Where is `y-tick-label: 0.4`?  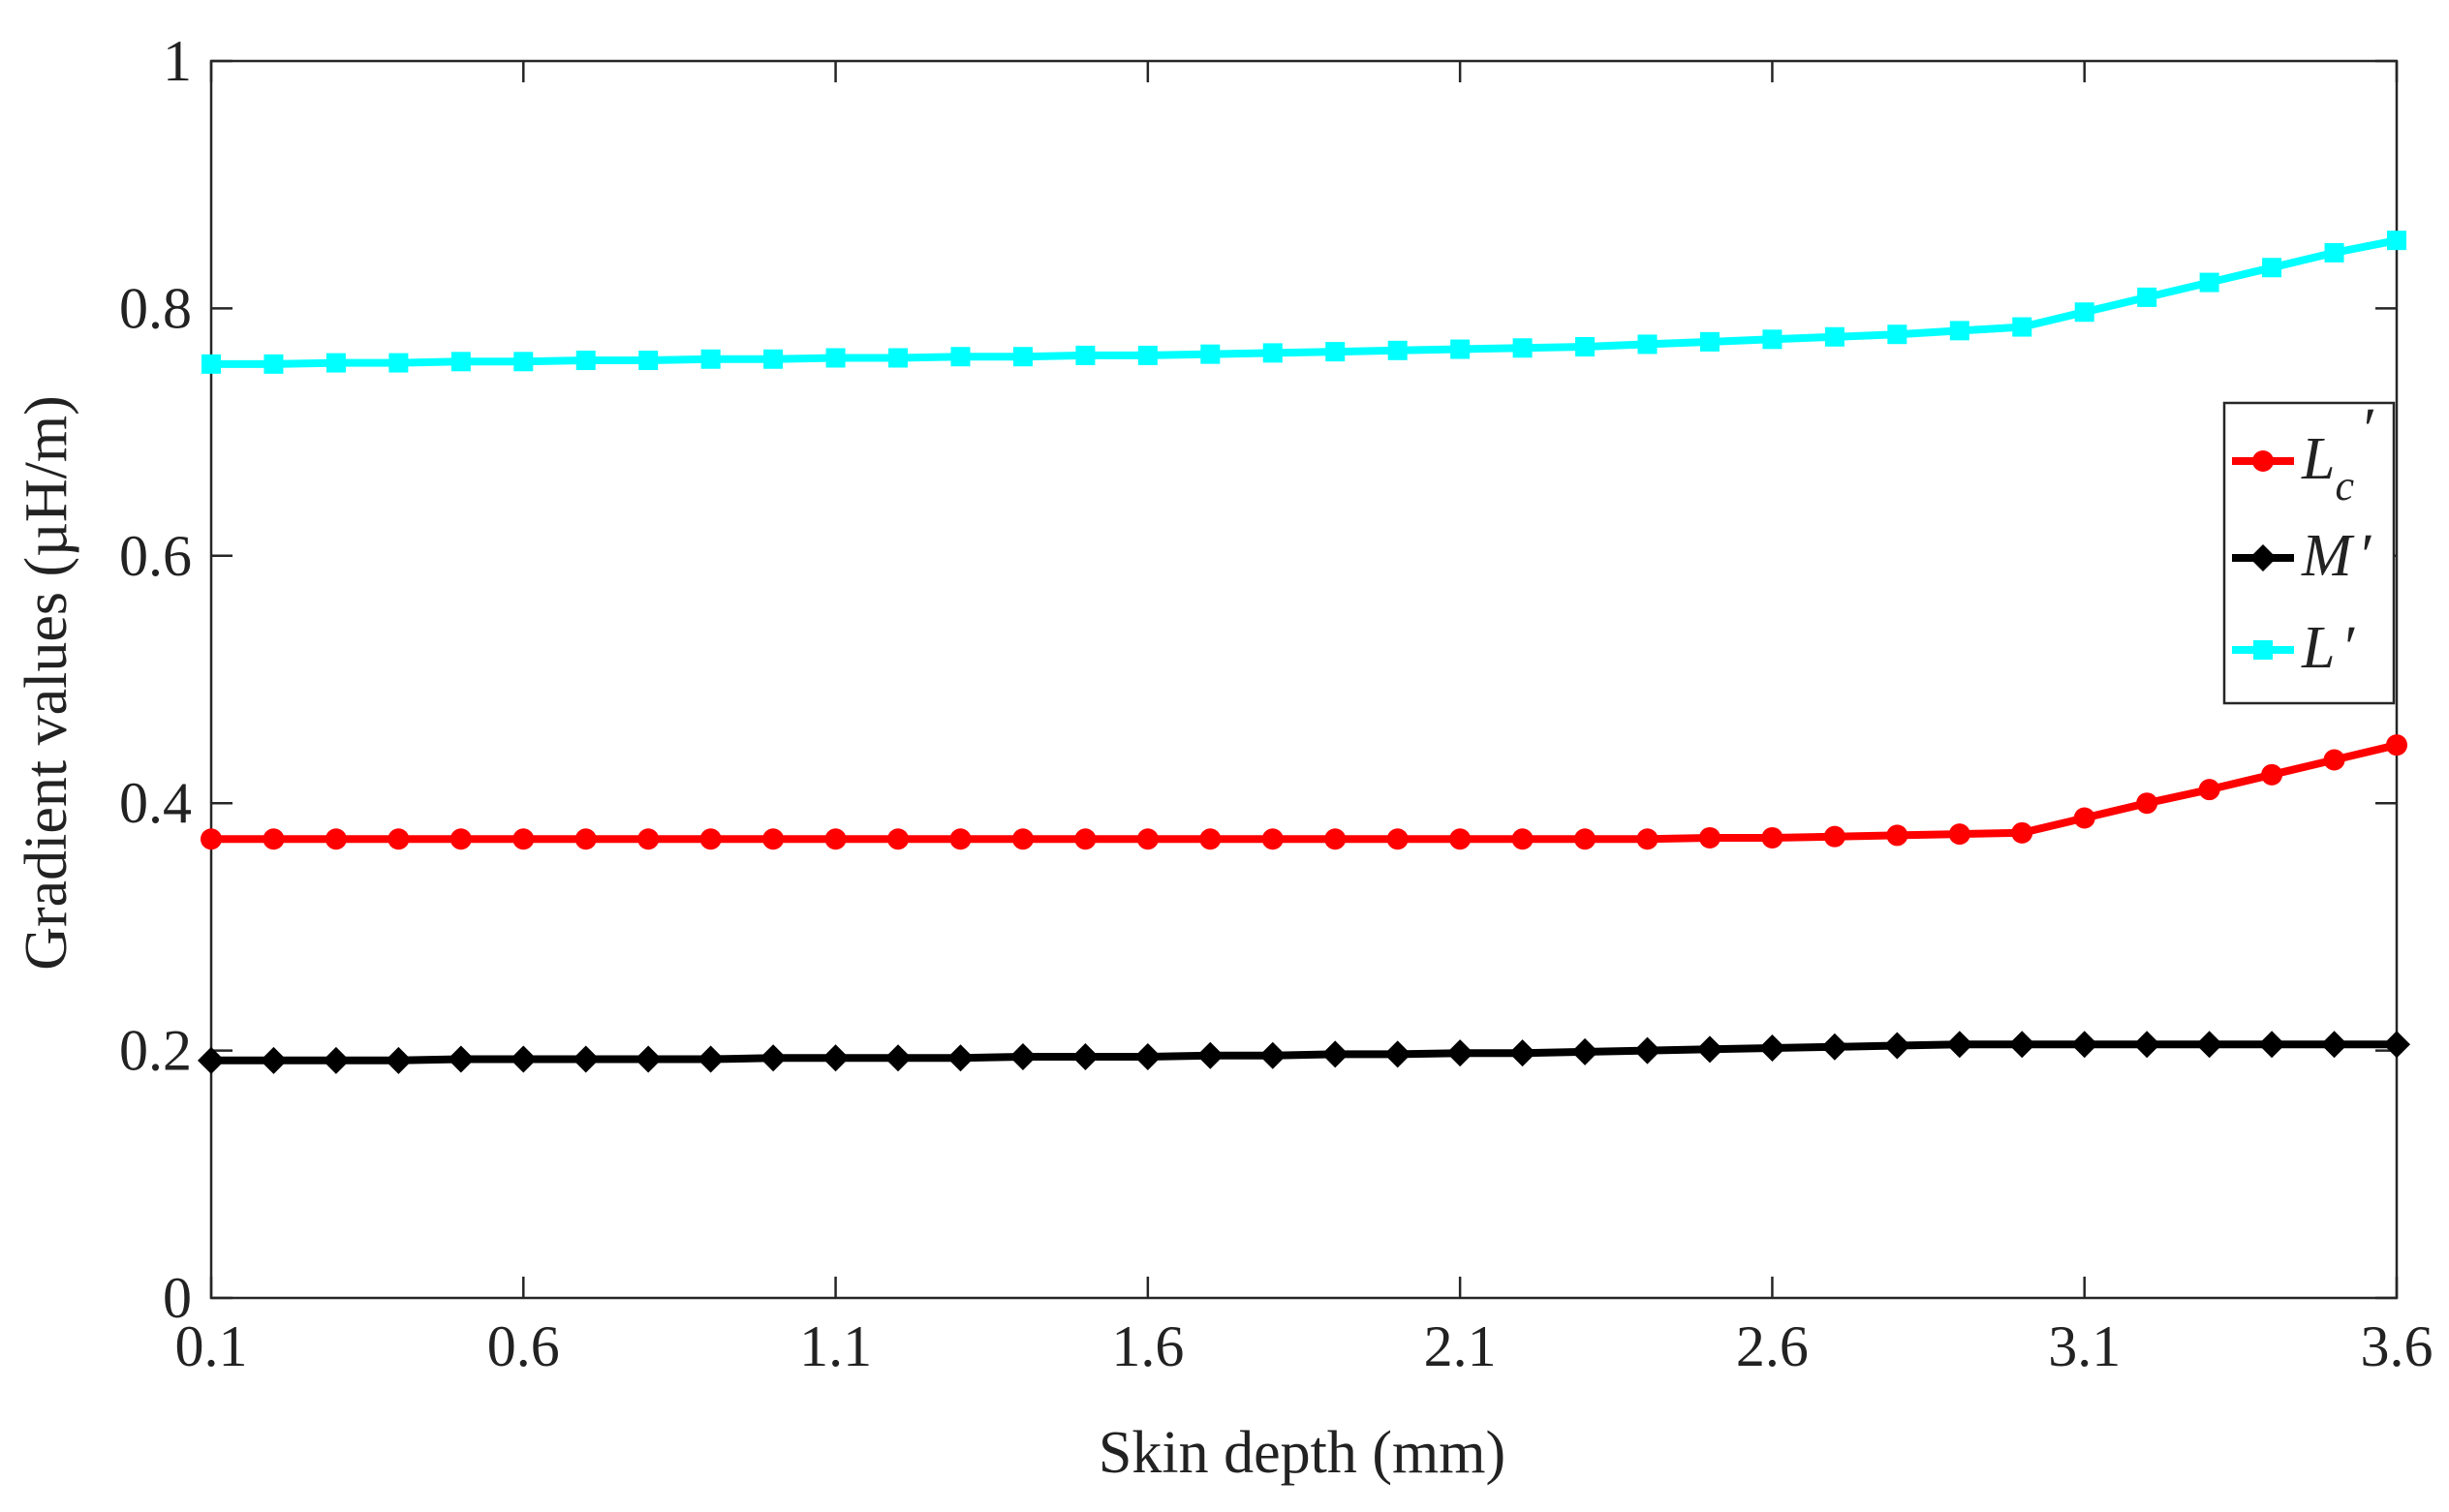
y-tick-label: 0.4 is located at coordinates (155, 803).